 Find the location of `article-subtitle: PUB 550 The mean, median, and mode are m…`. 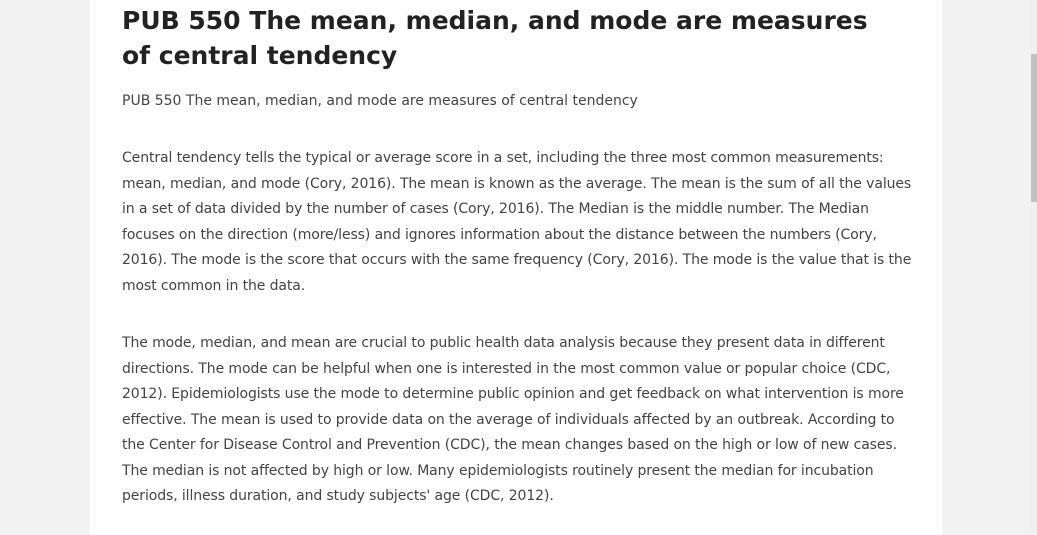

article-subtitle: PUB 550 The mean, median, and mode are m… is located at coordinates (380, 101).